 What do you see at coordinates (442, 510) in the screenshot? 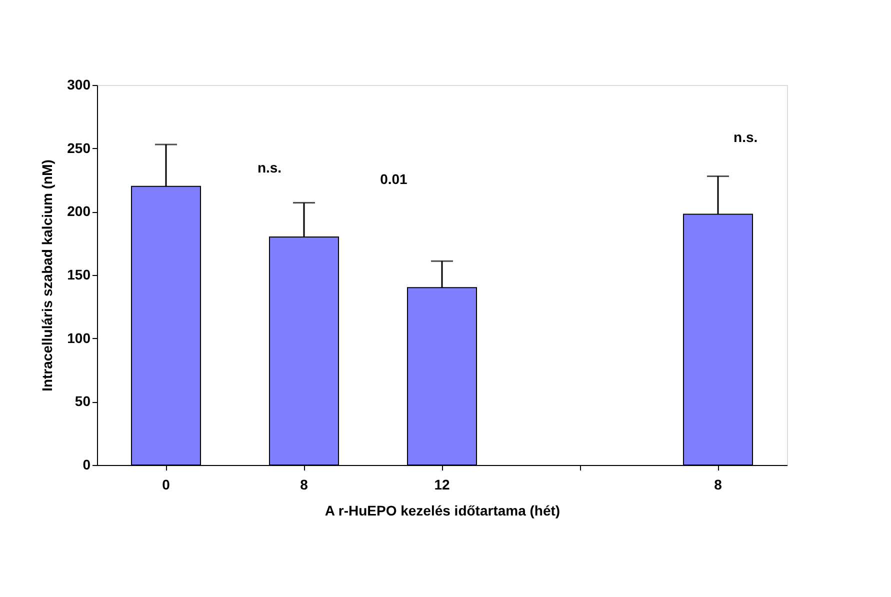
I see `x-axis-title: A r-HuEPO kezelés időtartama (hét)` at bounding box center [442, 510].